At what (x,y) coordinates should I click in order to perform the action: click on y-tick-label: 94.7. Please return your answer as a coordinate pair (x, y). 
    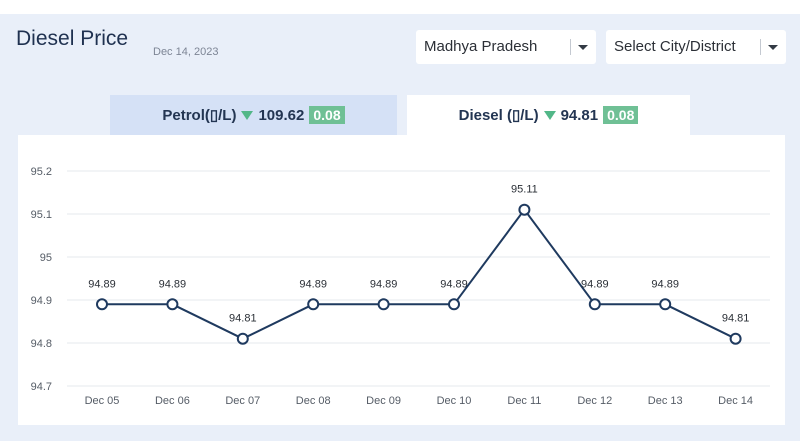
    Looking at the image, I should click on (41, 387).